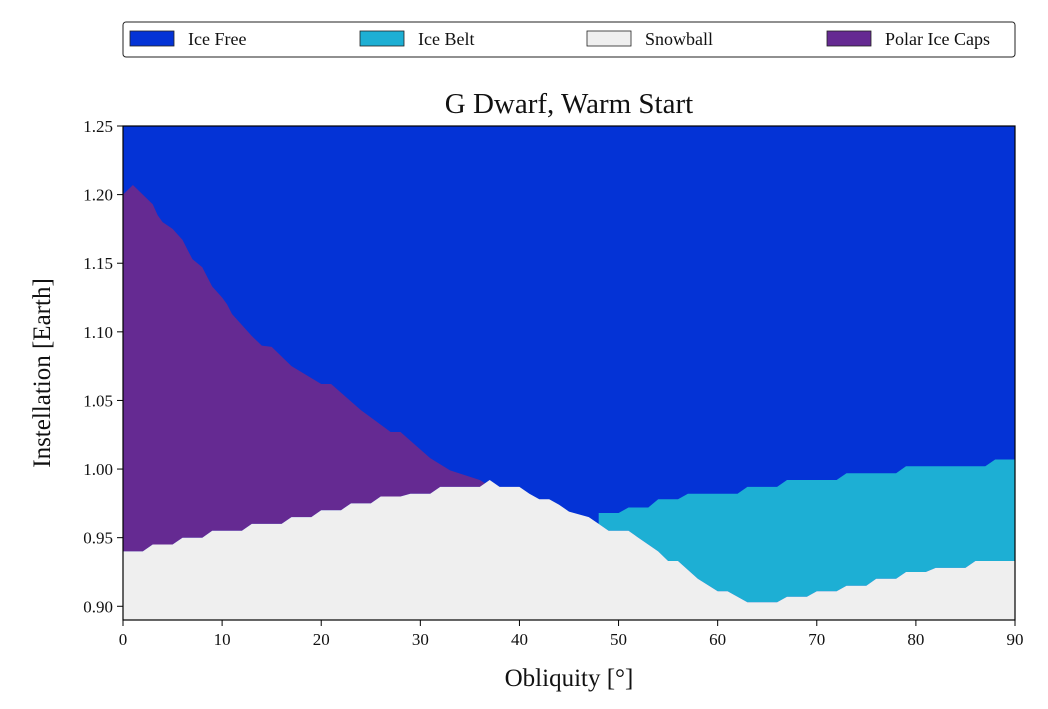 This screenshot has height=709, width=1048. What do you see at coordinates (217, 39) in the screenshot?
I see `legend-label: Ice Free` at bounding box center [217, 39].